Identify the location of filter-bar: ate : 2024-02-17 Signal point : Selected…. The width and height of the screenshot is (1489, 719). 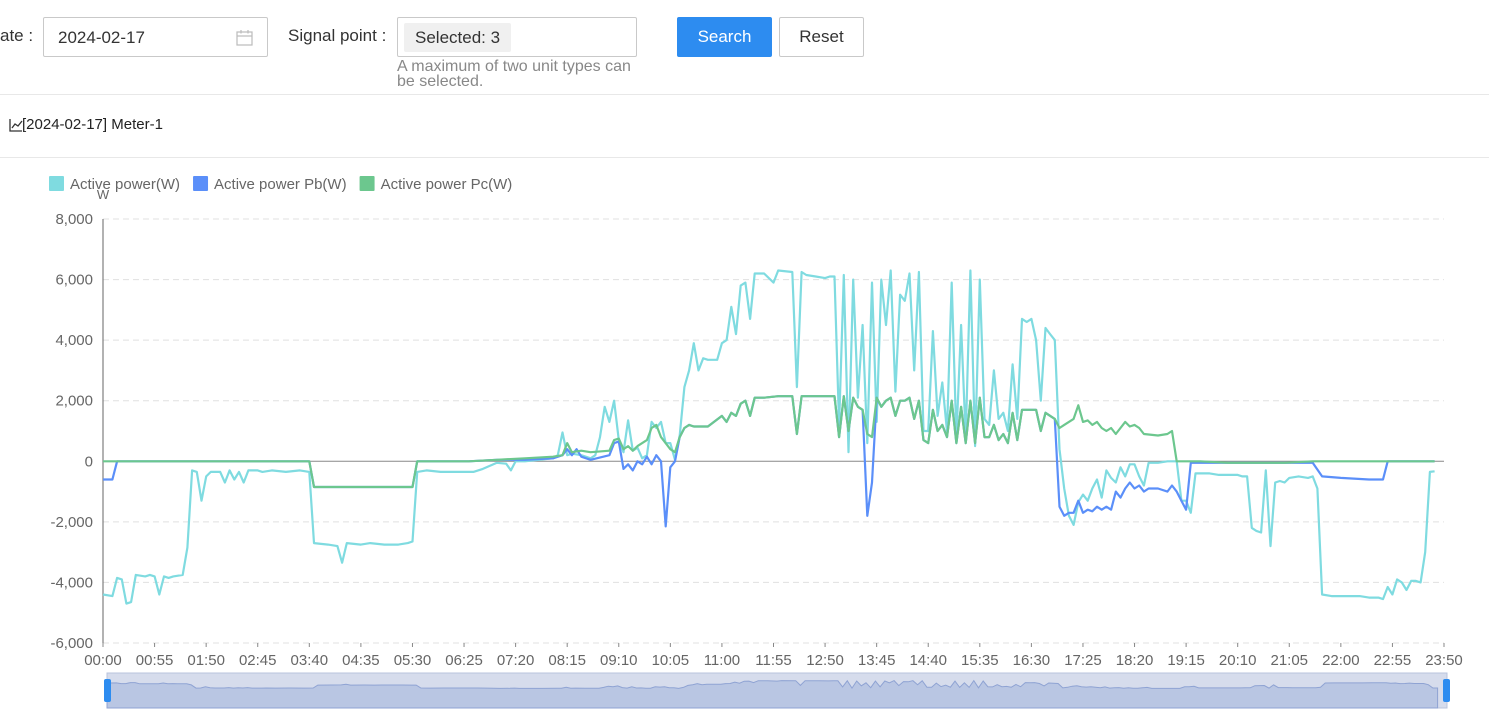
(744, 47).